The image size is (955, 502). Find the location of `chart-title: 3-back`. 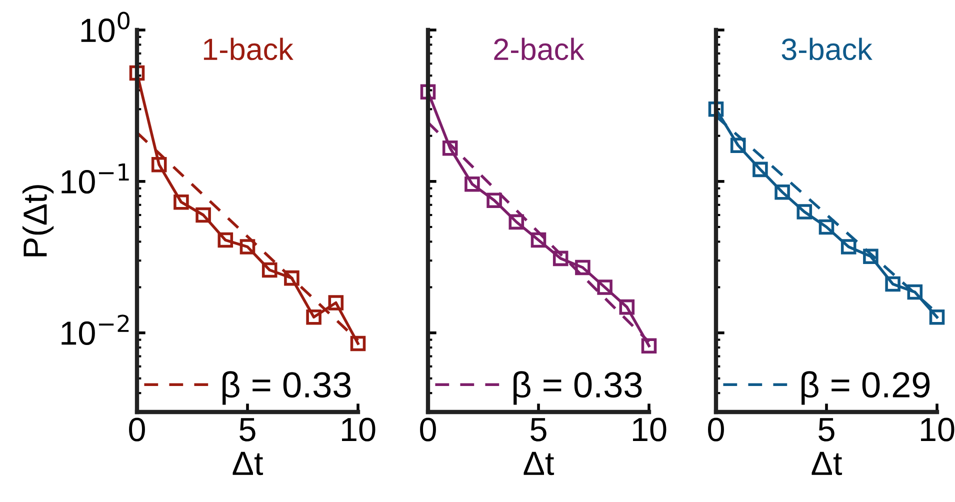

chart-title: 3-back is located at coordinates (827, 49).